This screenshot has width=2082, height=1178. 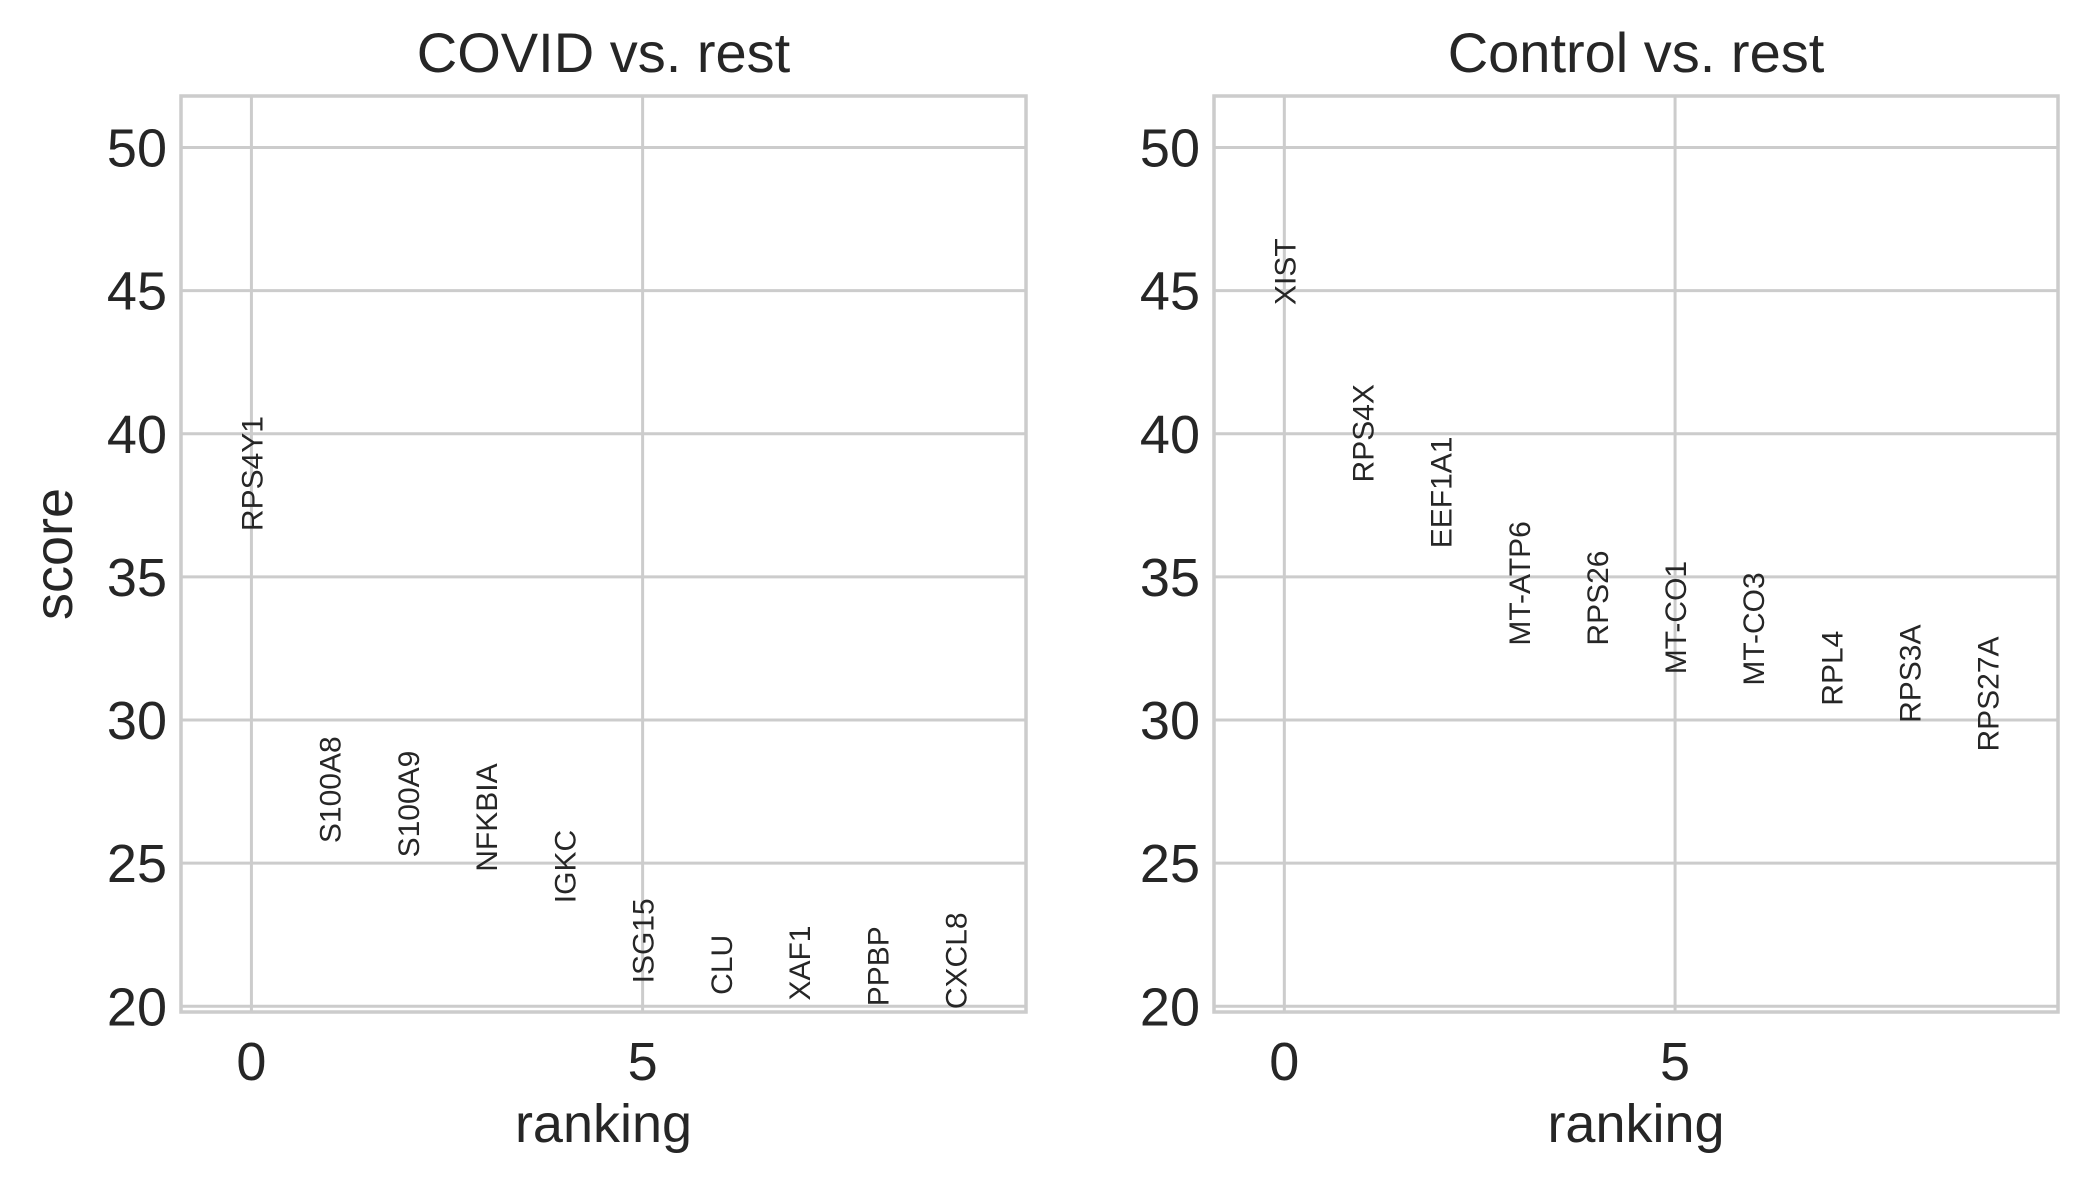 I want to click on gene-label: MT-CO3, so click(x=1754, y=628).